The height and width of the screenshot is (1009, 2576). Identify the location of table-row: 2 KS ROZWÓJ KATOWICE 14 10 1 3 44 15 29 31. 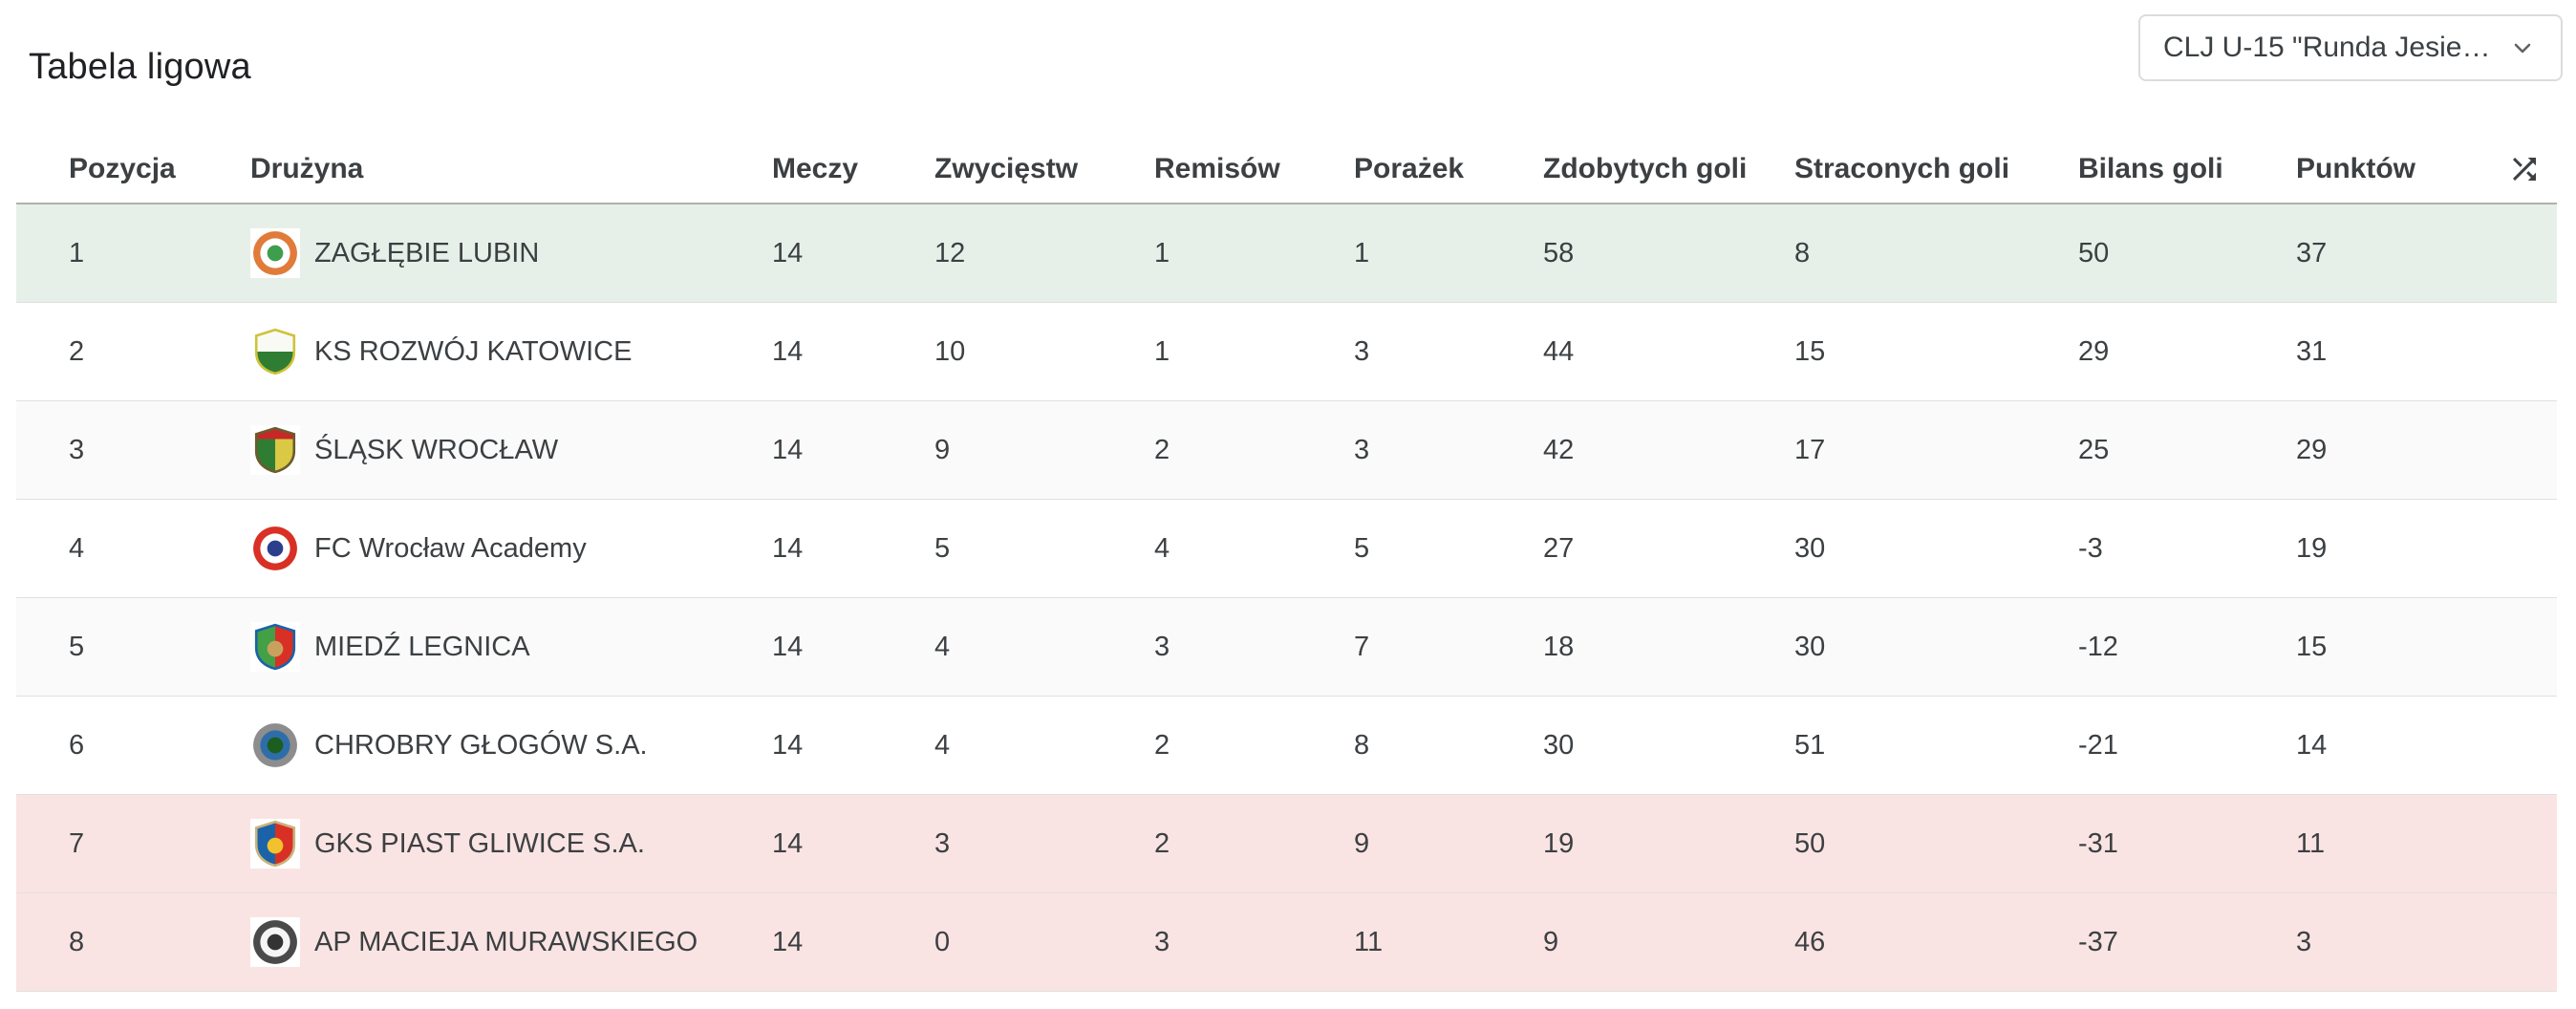
(1286, 352).